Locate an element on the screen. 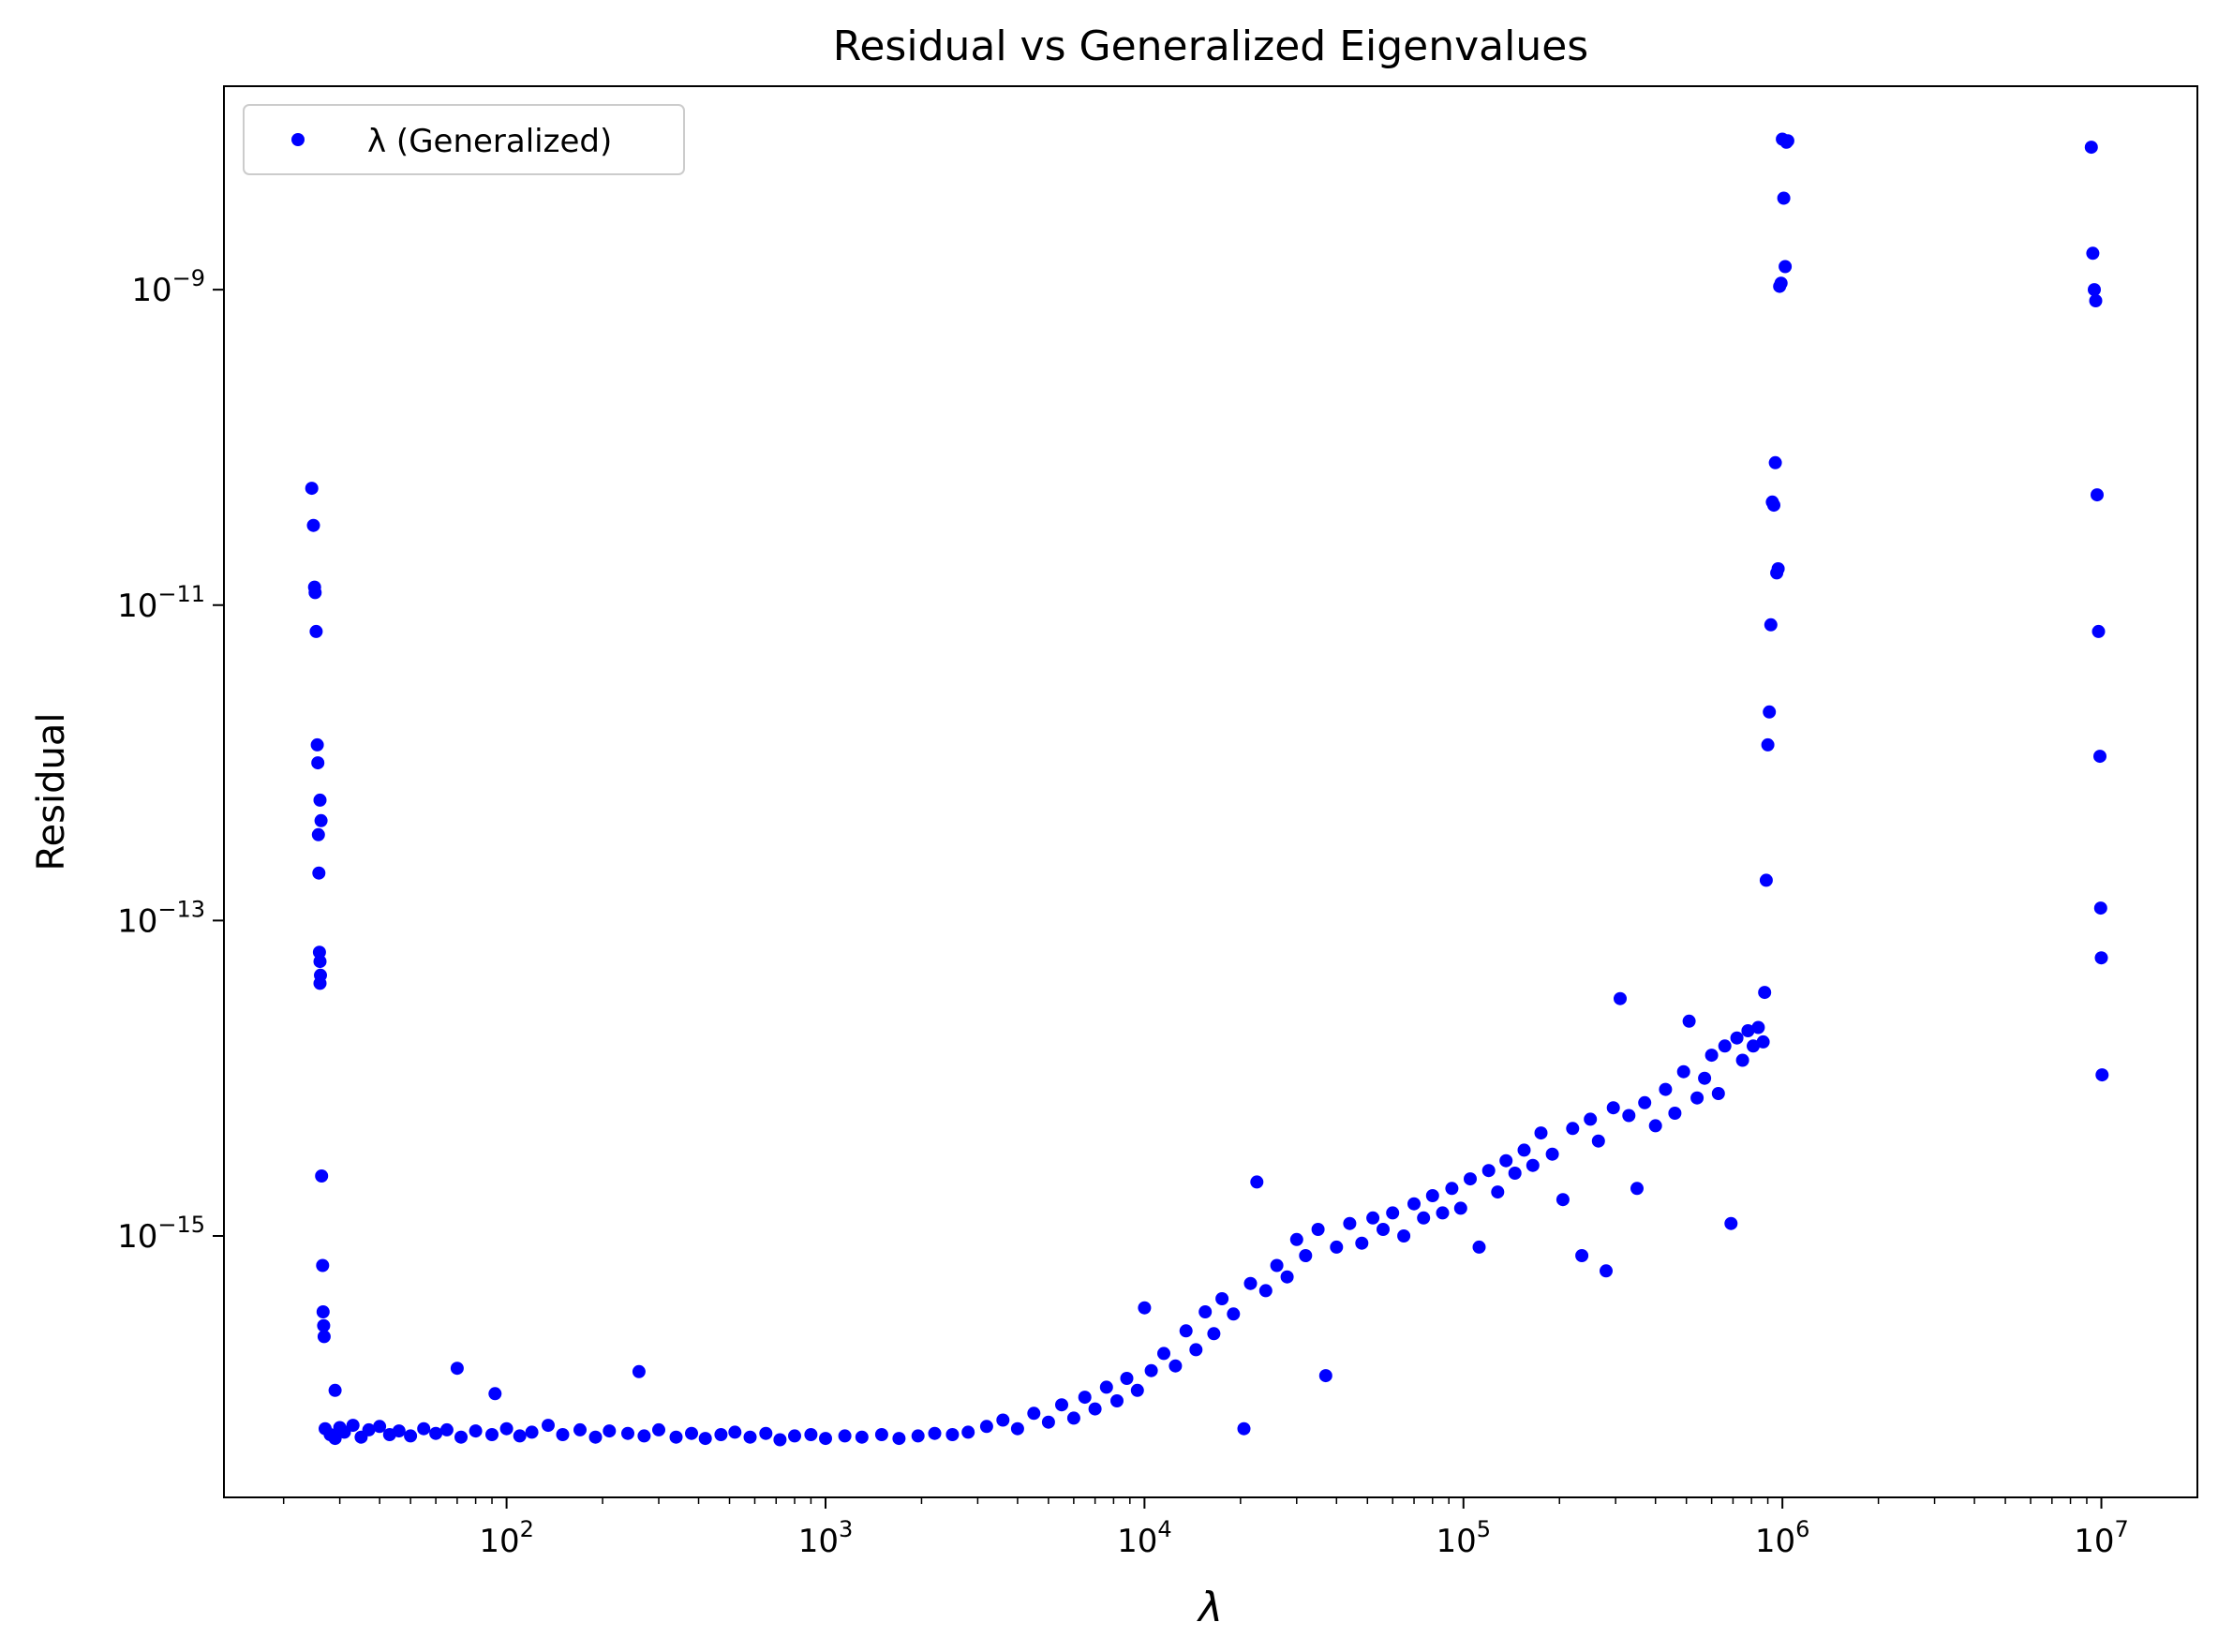 This screenshot has height=1652, width=2218. legend-box is located at coordinates (464, 139).